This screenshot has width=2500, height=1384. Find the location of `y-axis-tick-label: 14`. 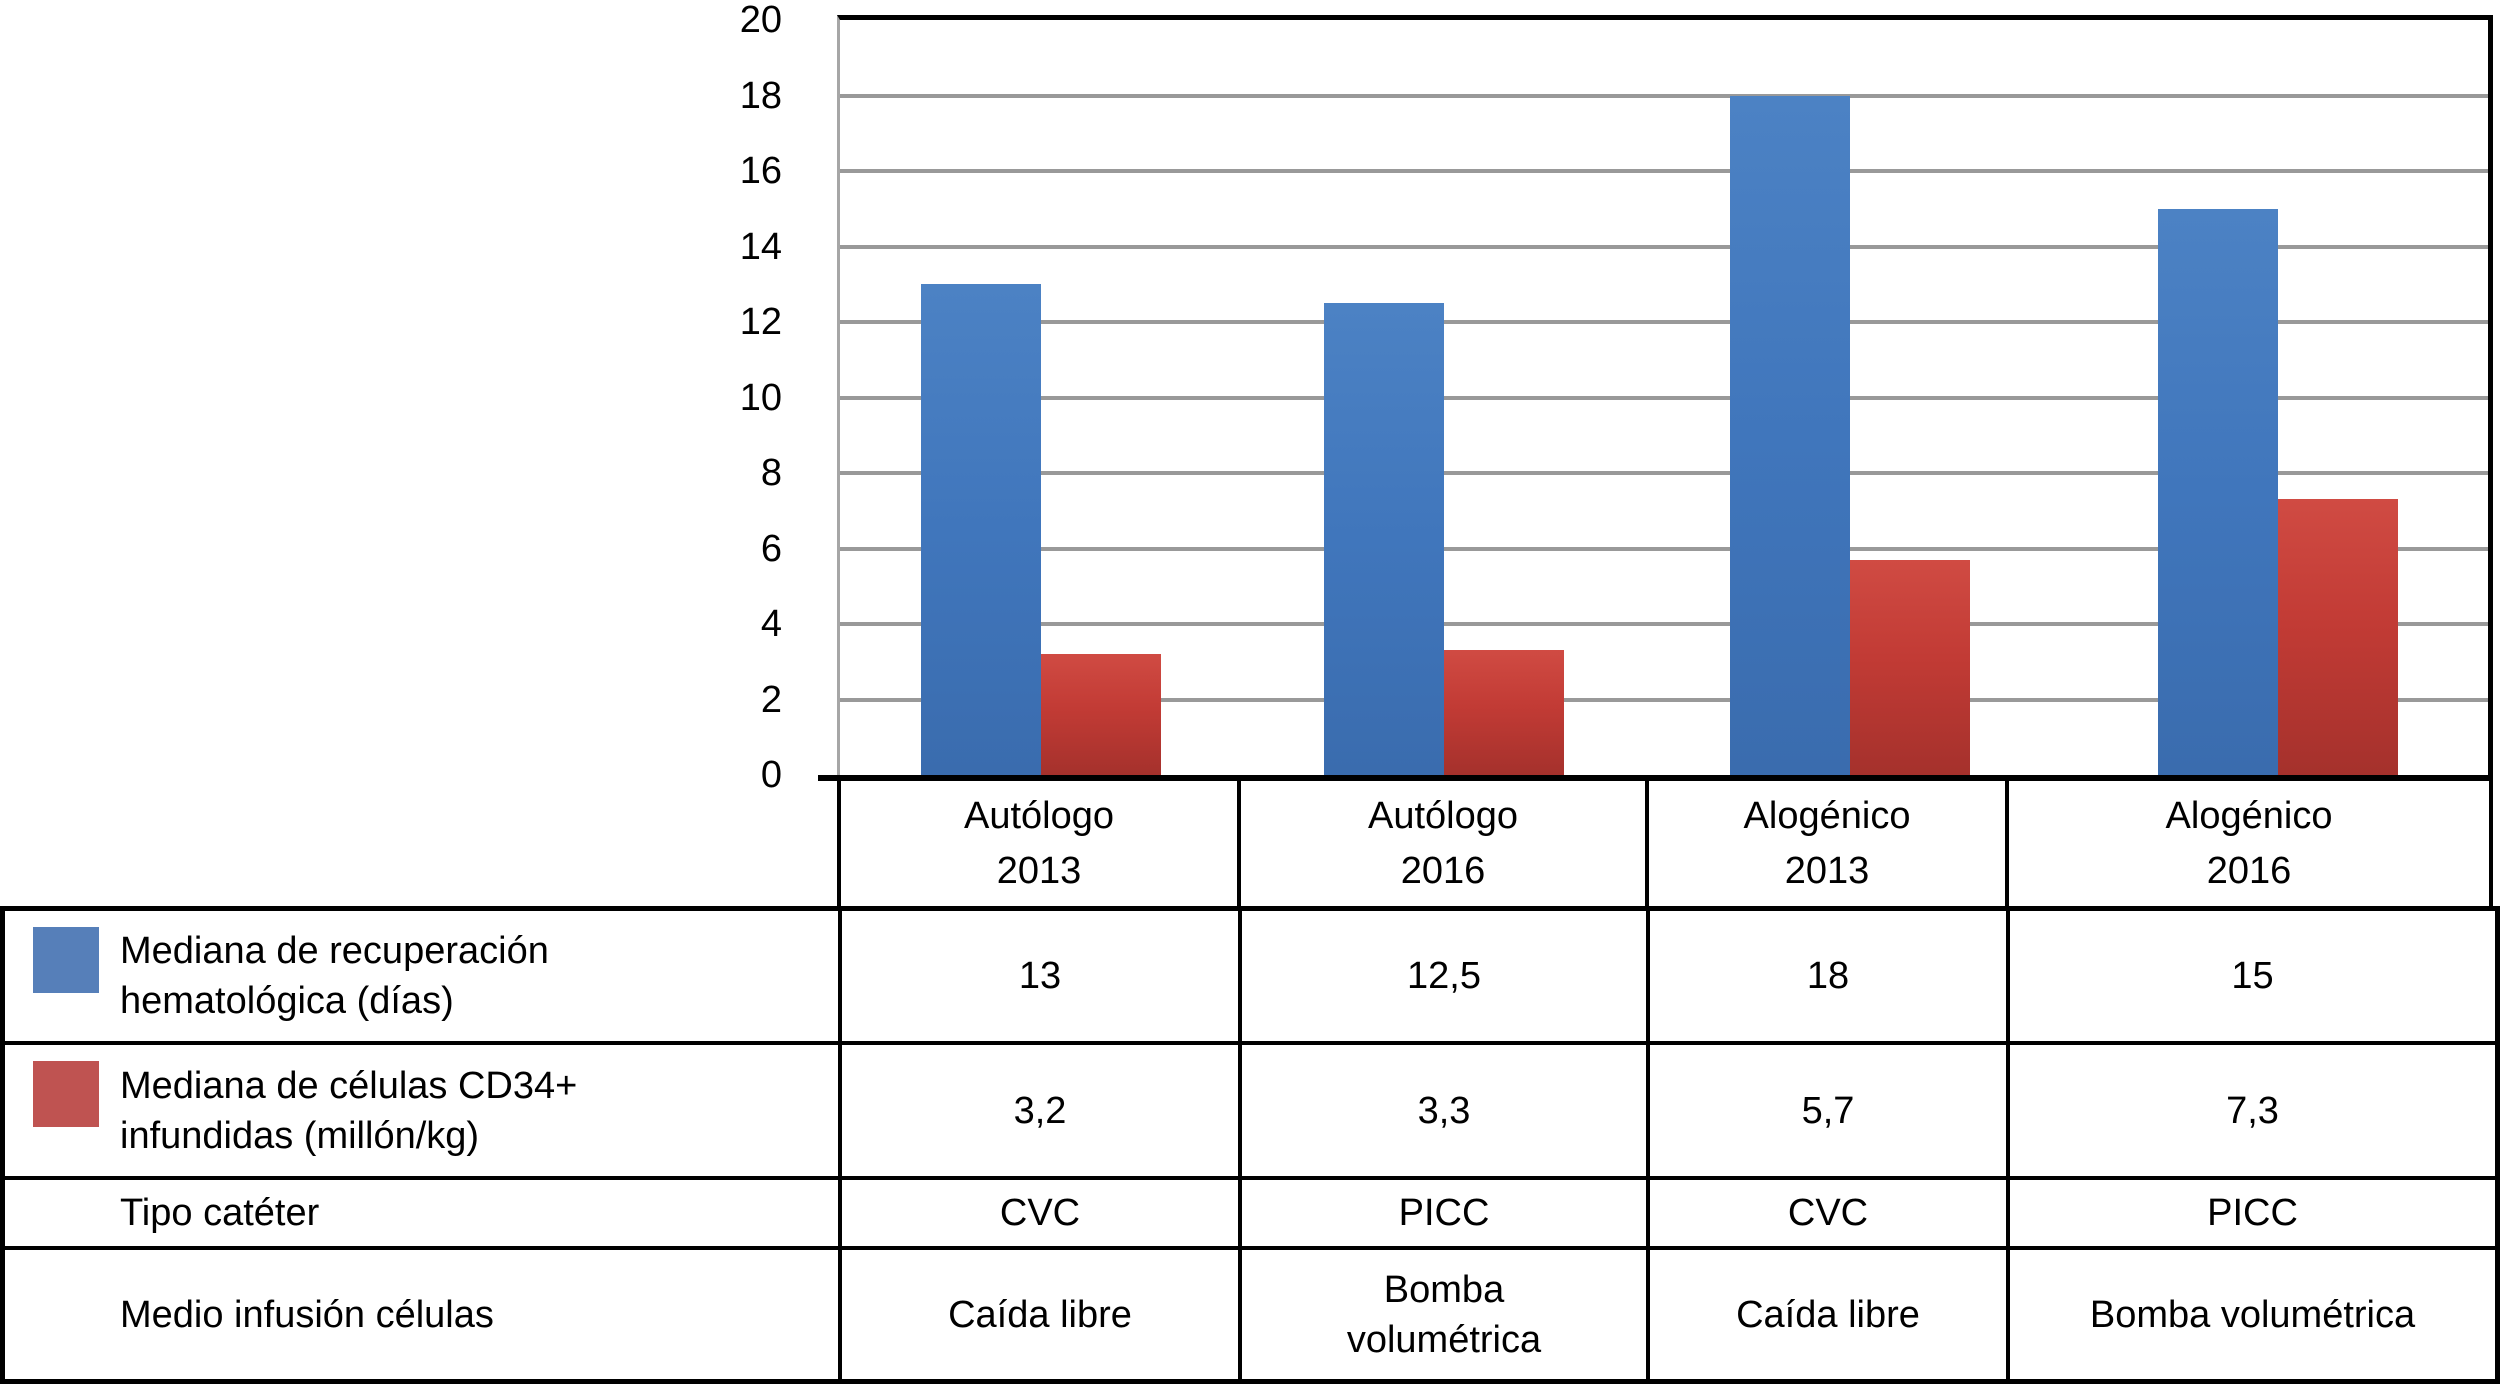

y-axis-tick-label: 14 is located at coordinates (760, 246).